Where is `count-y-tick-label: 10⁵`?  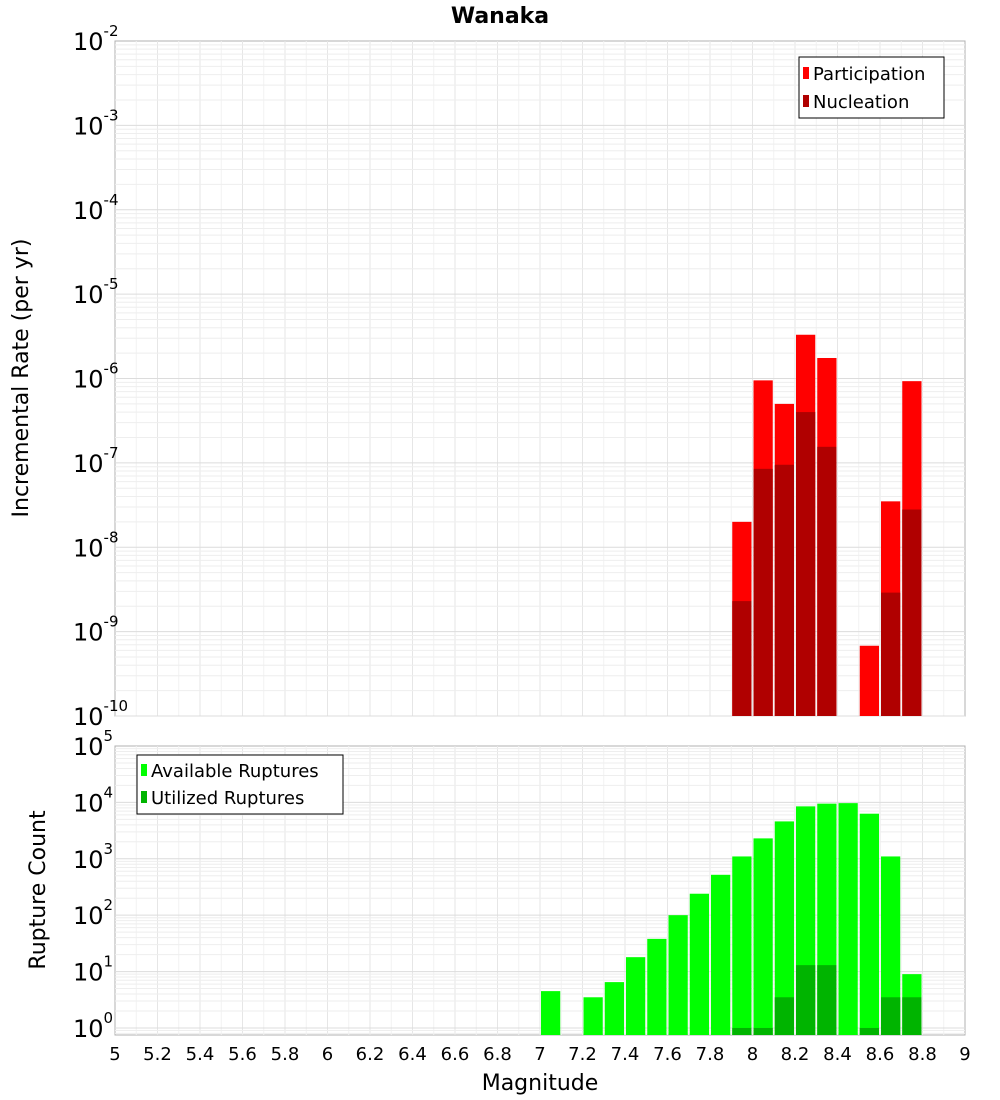
count-y-tick-label: 10⁵ is located at coordinates (93, 744).